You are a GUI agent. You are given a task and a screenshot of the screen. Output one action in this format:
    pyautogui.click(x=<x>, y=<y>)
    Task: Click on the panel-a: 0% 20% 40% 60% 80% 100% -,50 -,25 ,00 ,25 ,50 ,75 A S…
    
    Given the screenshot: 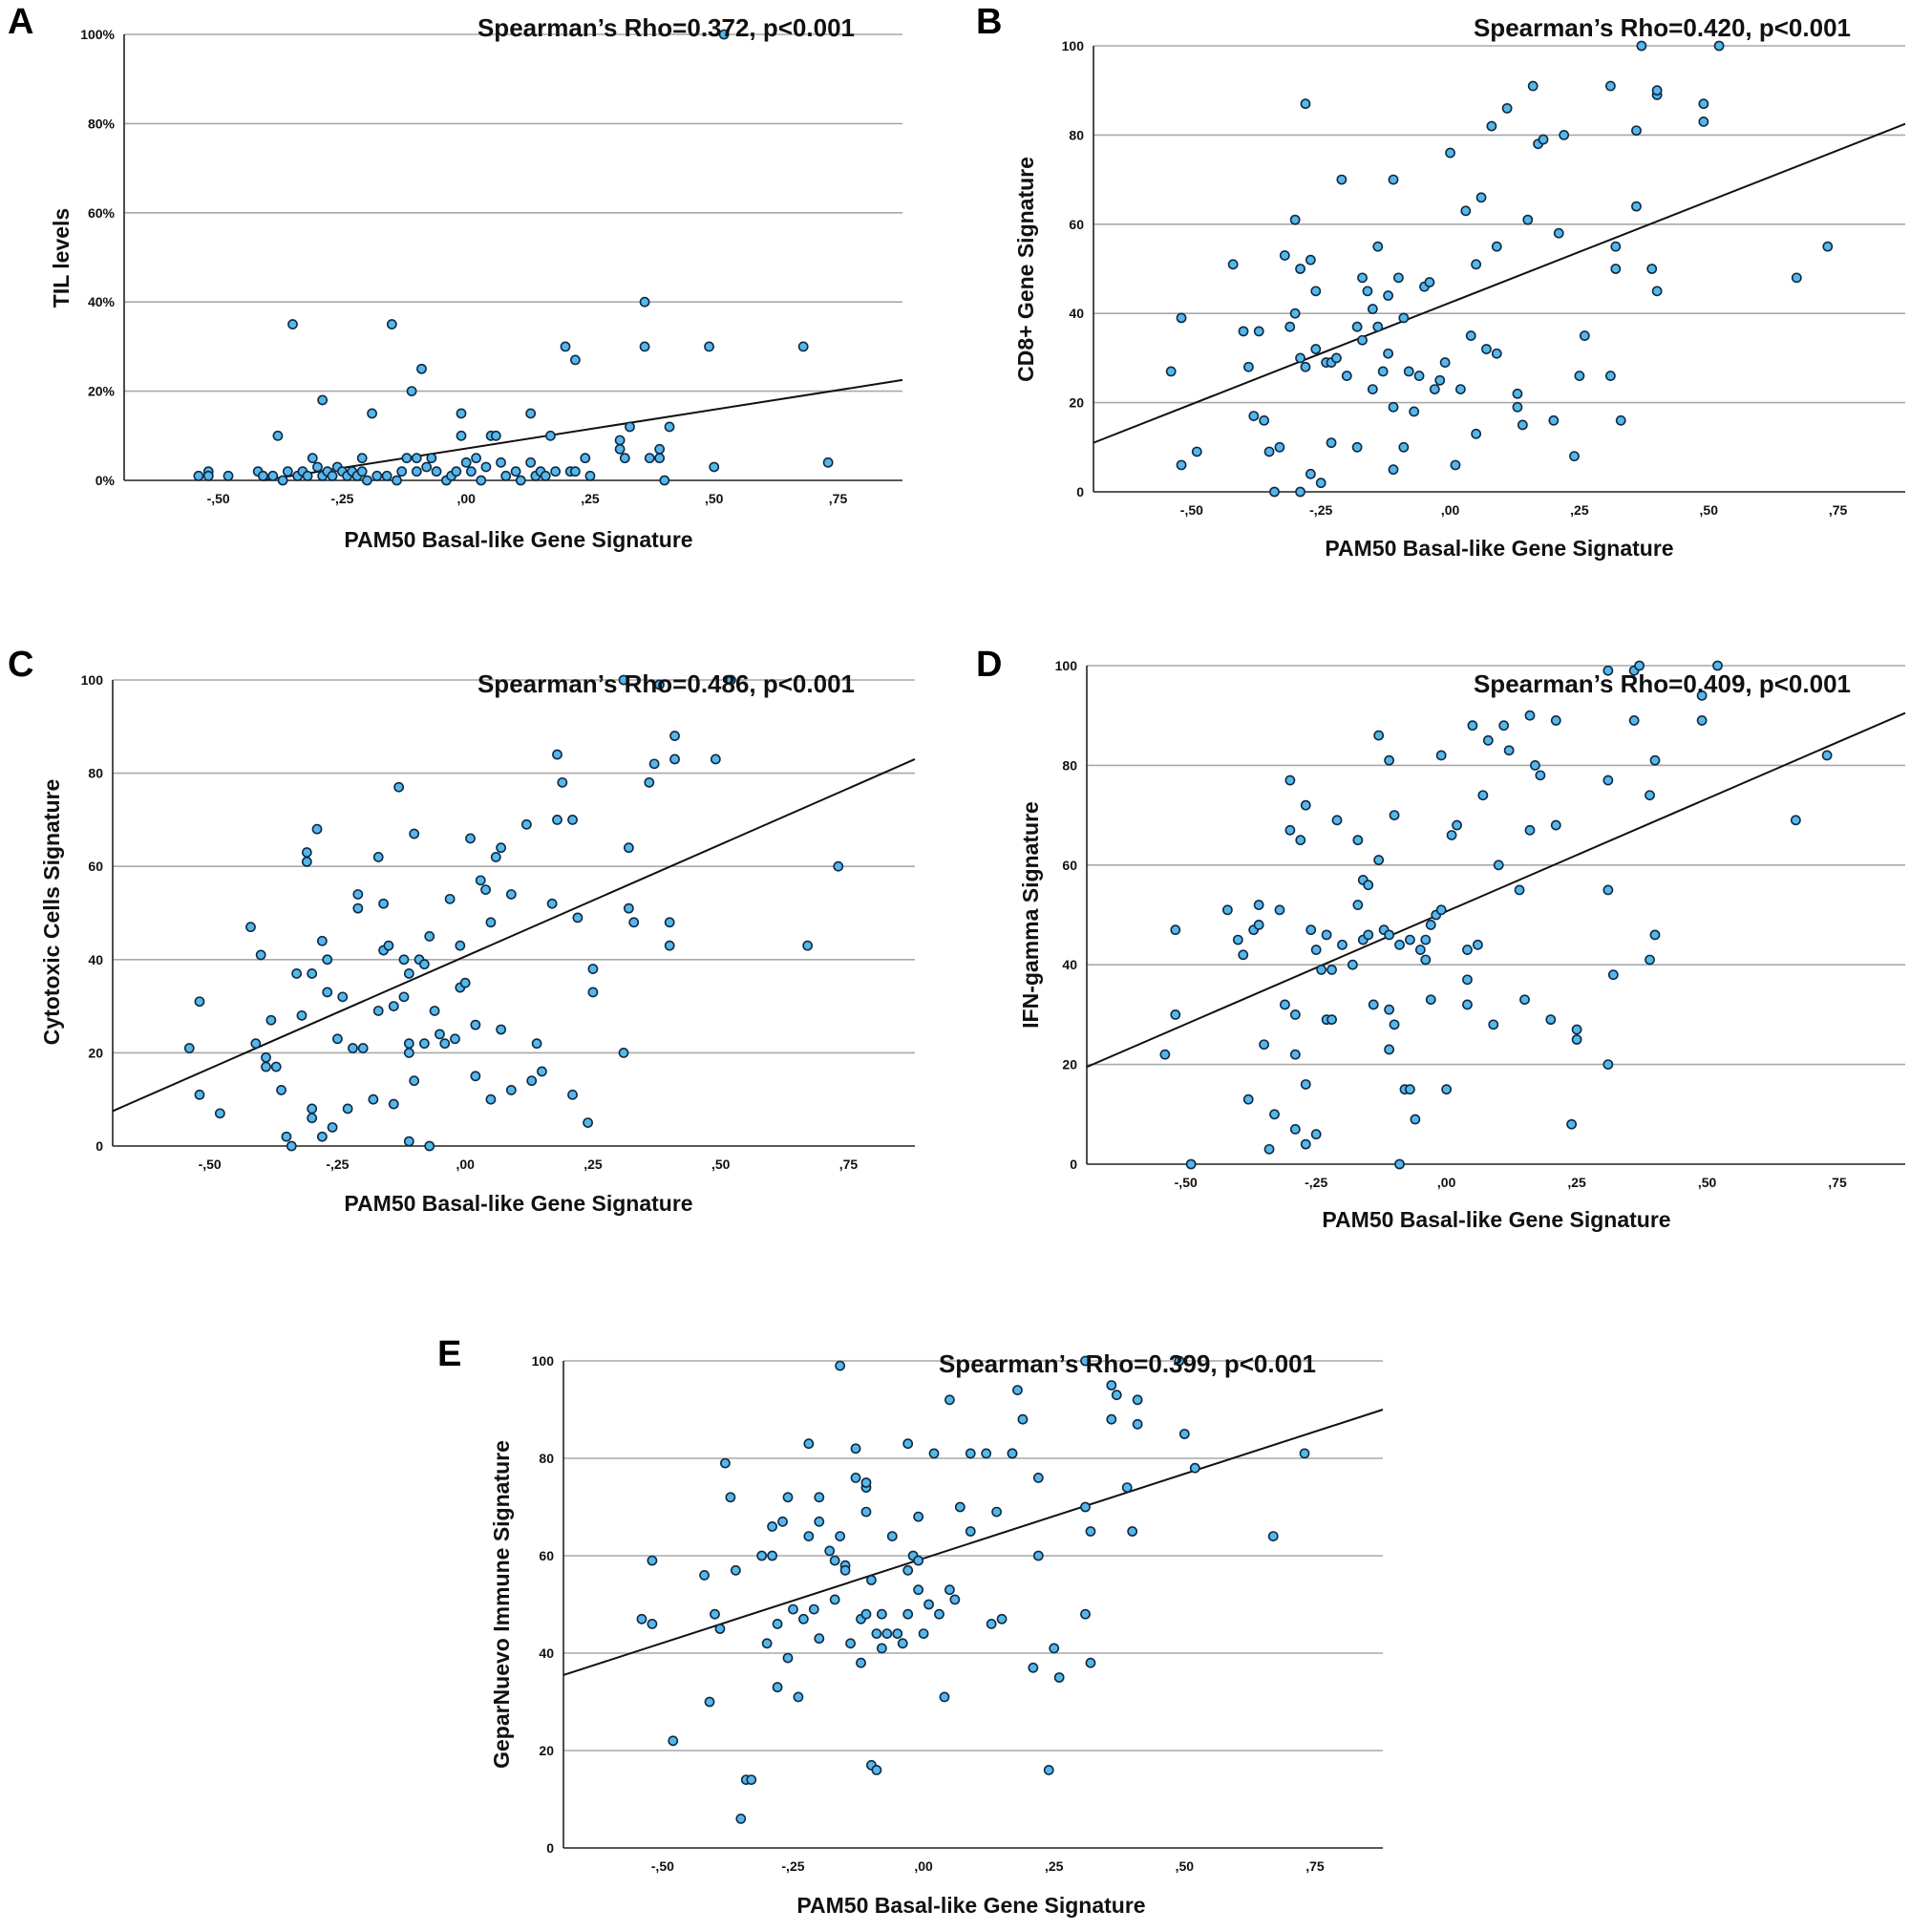 What is the action you would take?
    pyautogui.click(x=455, y=277)
    